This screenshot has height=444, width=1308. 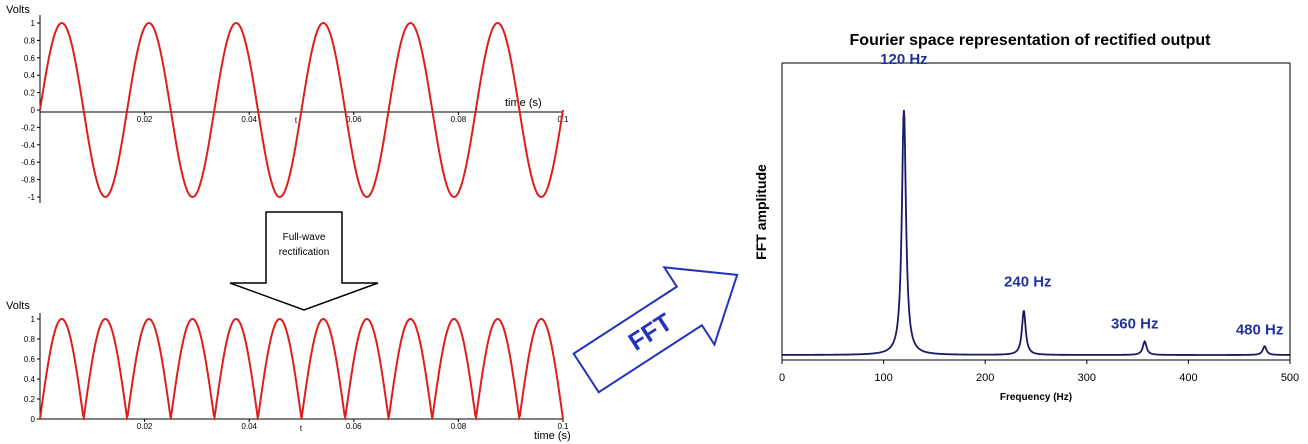 I want to click on fft-x-axis-label: Frequency (Hz), so click(x=1036, y=397).